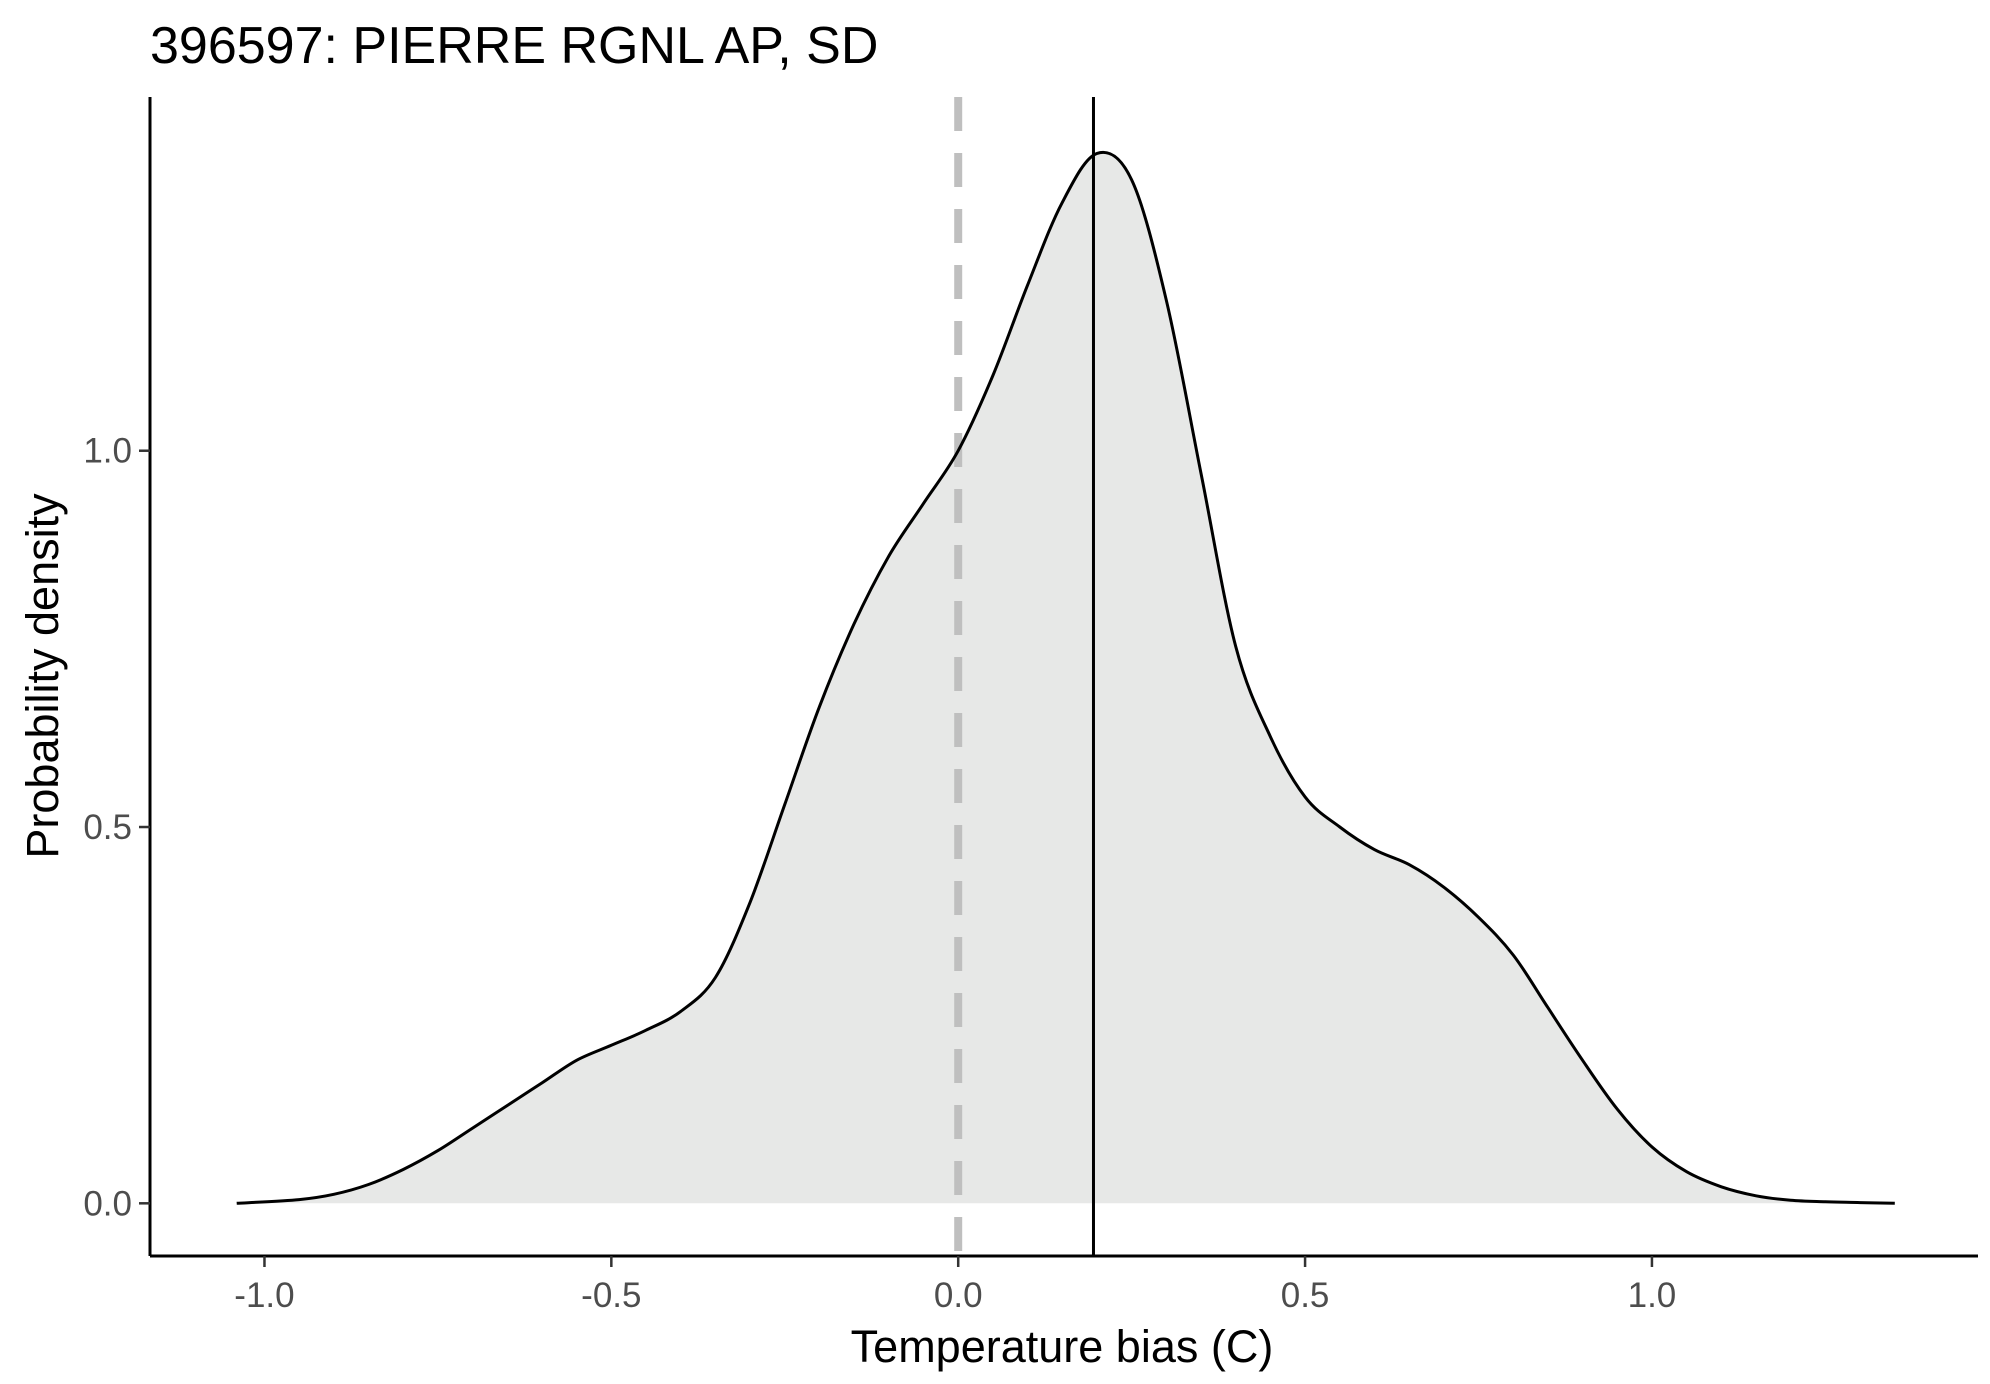  What do you see at coordinates (107, 1203) in the screenshot?
I see `y-tick-label: 0.0` at bounding box center [107, 1203].